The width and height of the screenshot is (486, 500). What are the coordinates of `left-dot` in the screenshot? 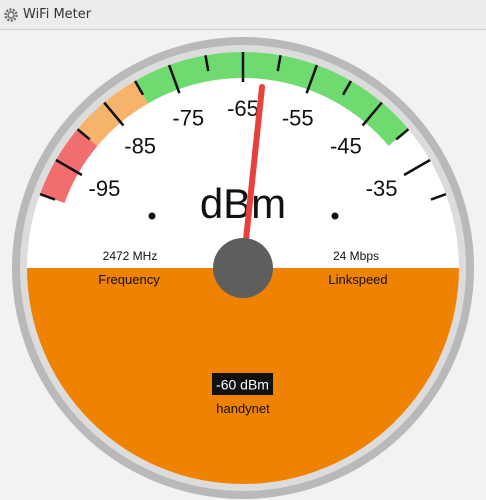 It's located at (152, 216).